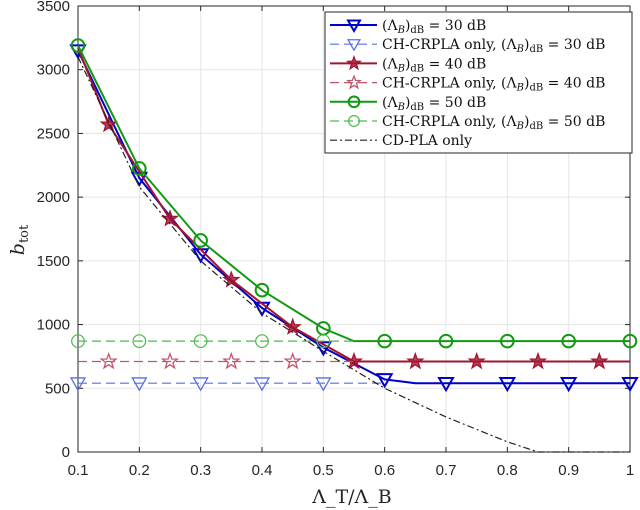  Describe the element at coordinates (434, 104) in the screenshot. I see `legend-label: (ΛB)dB = 50 dB` at that location.